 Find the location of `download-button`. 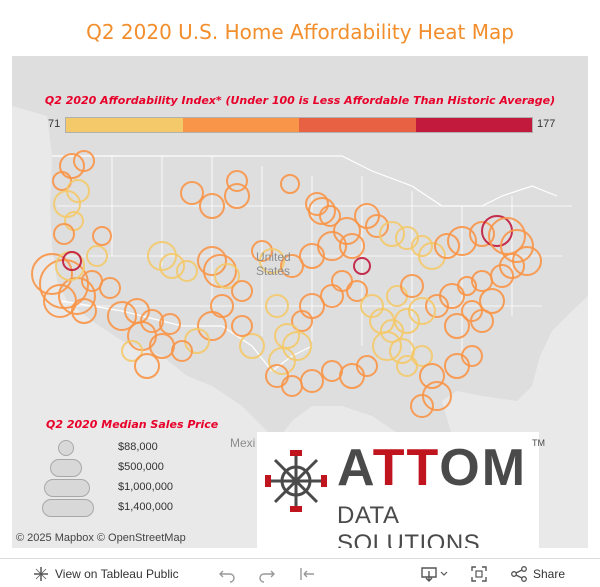

download-button is located at coordinates (434, 574).